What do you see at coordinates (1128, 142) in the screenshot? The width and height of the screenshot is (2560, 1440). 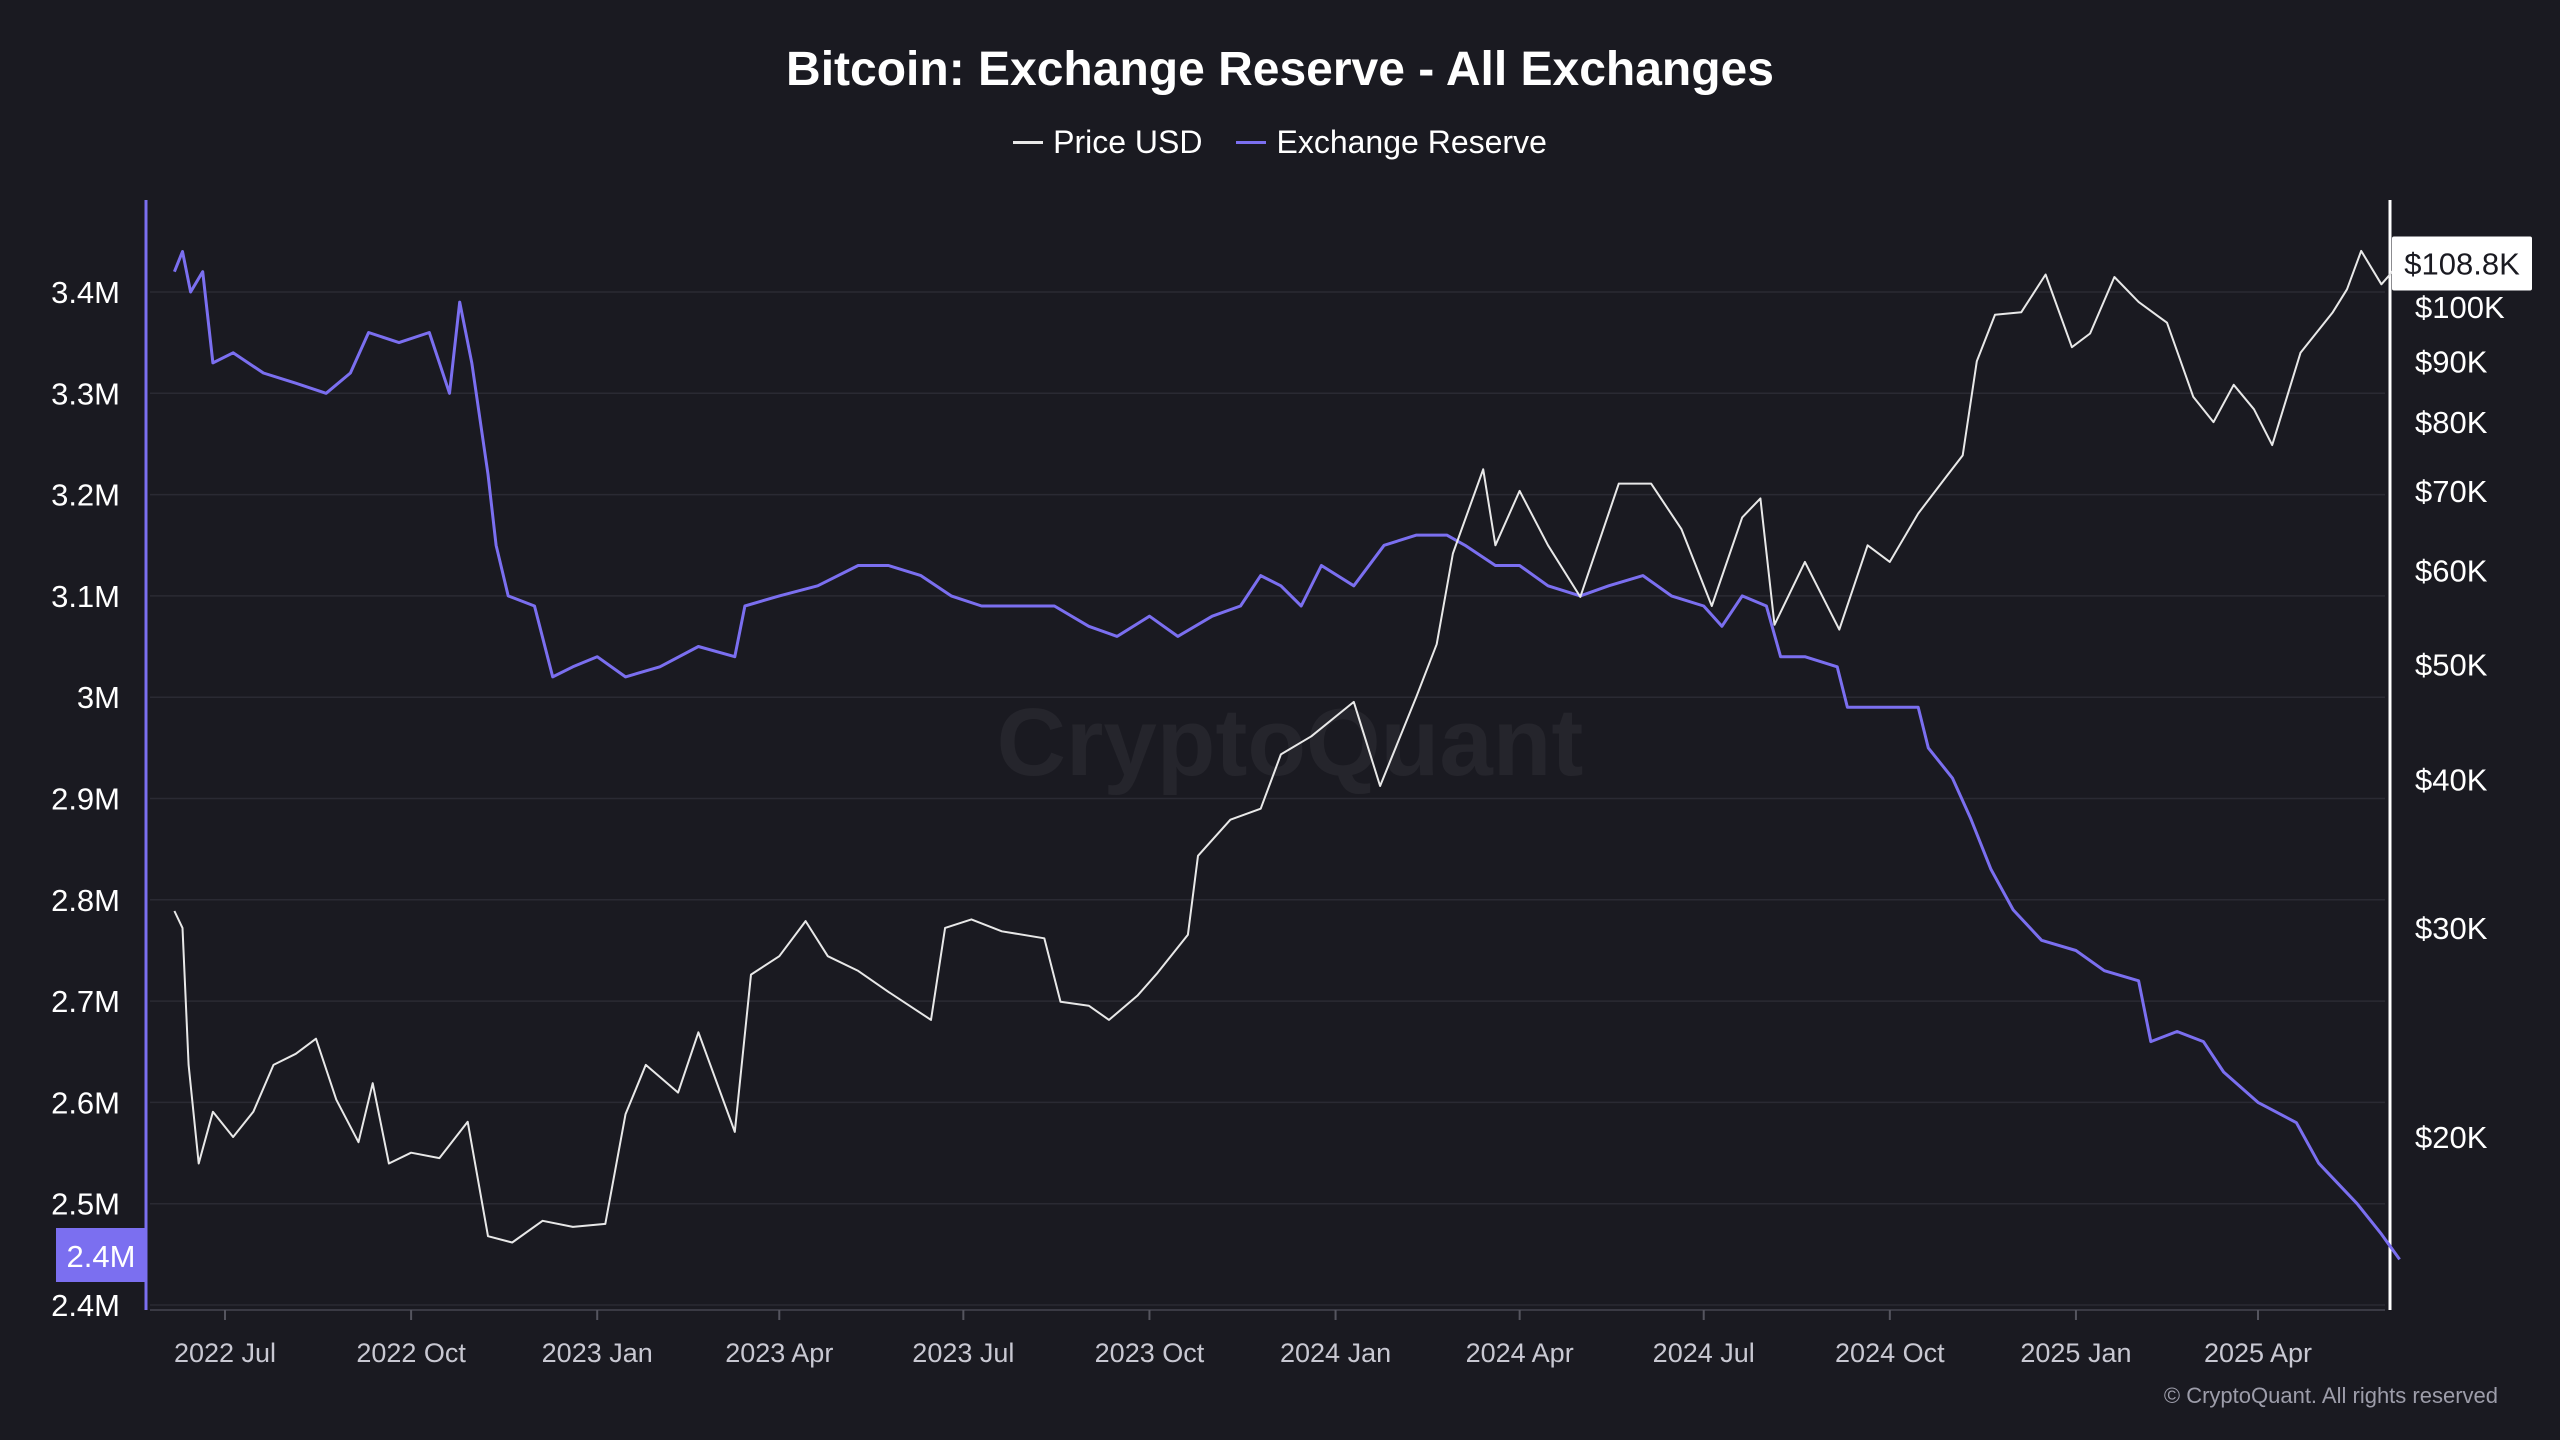 I see `legend-label-price: Price USD` at bounding box center [1128, 142].